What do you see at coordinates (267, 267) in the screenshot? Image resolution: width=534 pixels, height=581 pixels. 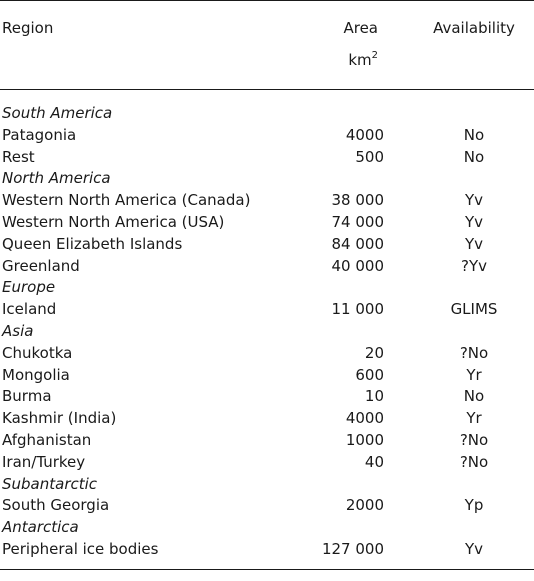 I see `table-row: Greenland 40 000 ?Yv` at bounding box center [267, 267].